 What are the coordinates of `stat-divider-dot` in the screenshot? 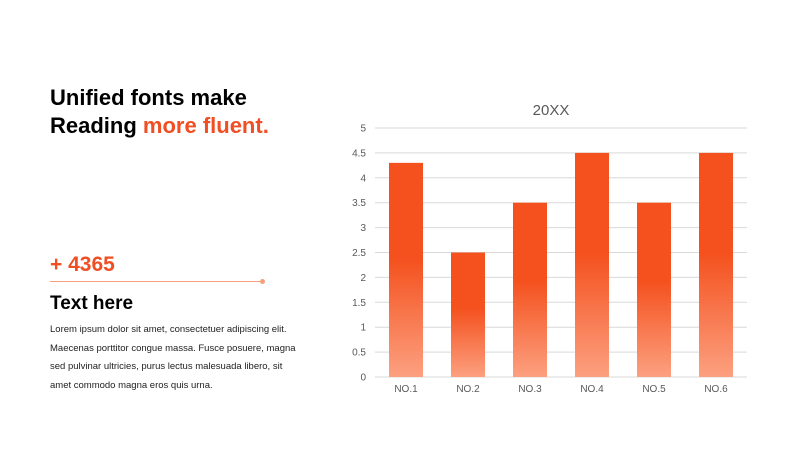 It's located at (262, 281).